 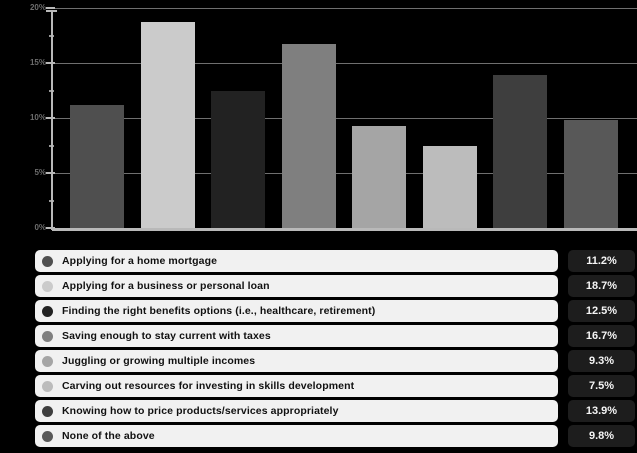 I want to click on legend-label-text: Applying for a home mortgage, so click(x=140, y=261).